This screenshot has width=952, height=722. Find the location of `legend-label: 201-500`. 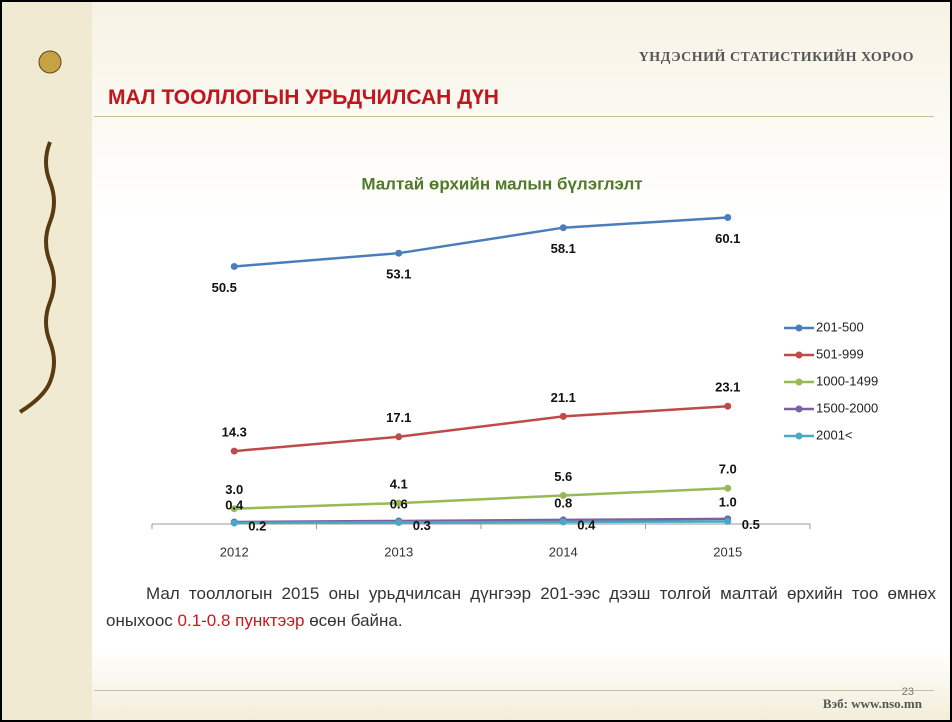

legend-label: 201-500 is located at coordinates (840, 326).